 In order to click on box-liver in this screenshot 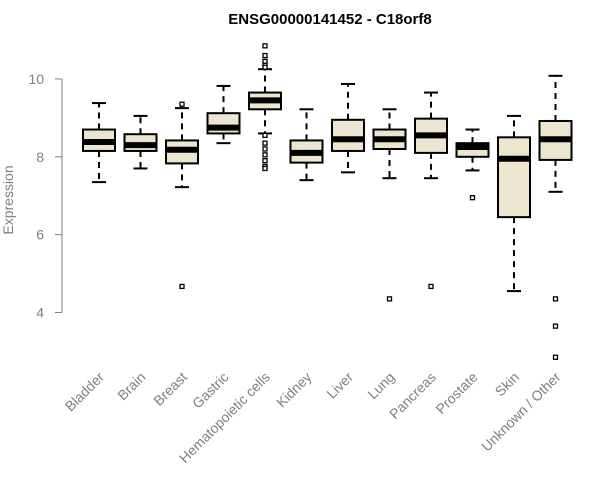, I will do `click(348, 128)`.